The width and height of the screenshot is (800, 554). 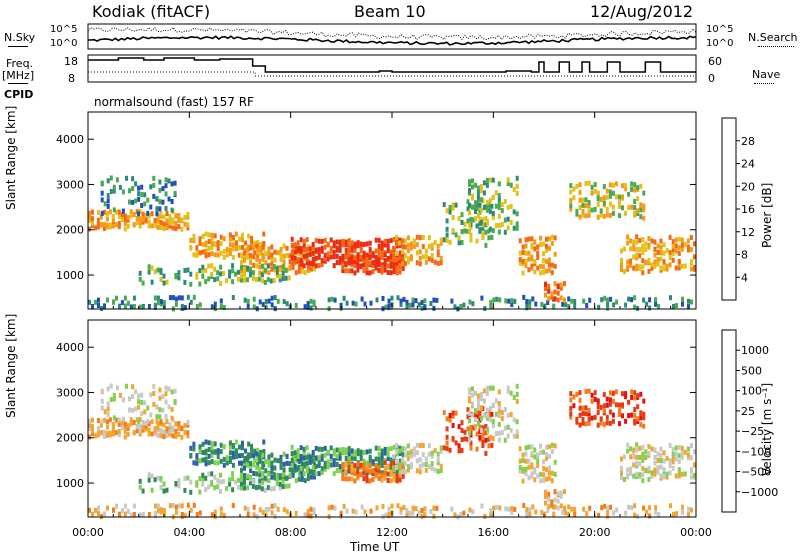 What do you see at coordinates (11, 157) in the screenshot?
I see `power-ylabel: Slant Range [km]` at bounding box center [11, 157].